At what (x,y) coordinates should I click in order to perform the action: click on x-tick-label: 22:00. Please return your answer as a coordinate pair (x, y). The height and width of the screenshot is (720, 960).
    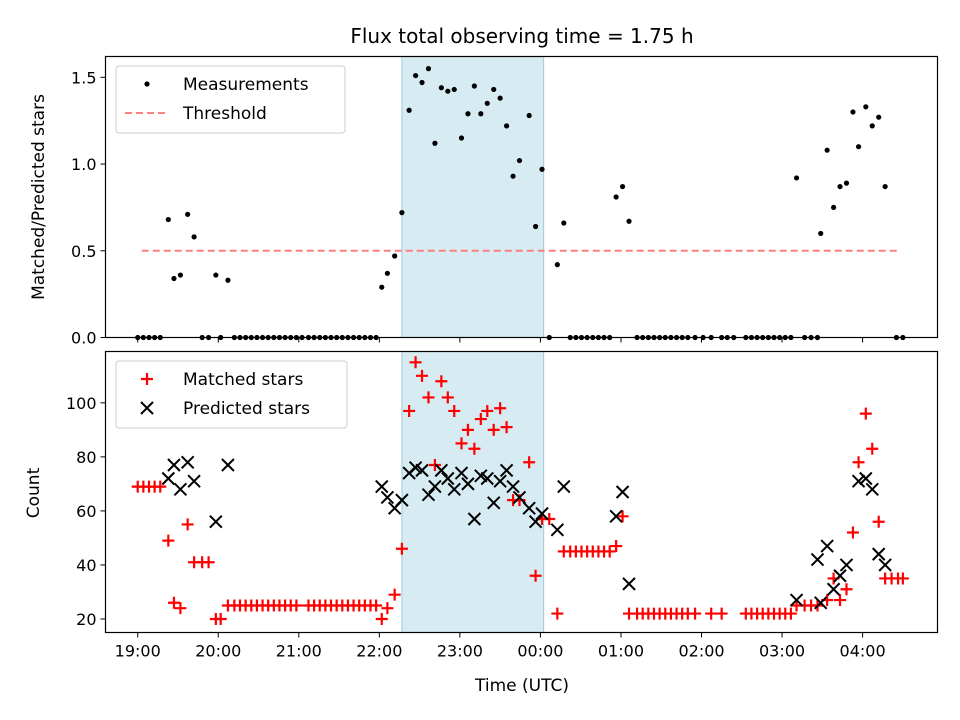
    Looking at the image, I should click on (379, 651).